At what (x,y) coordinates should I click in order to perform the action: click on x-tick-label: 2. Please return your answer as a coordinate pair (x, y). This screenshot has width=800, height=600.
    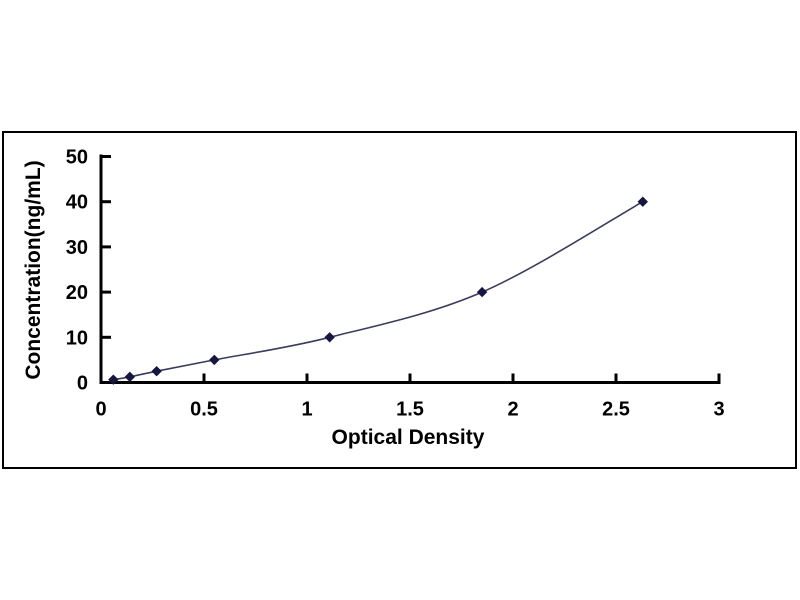
    Looking at the image, I should click on (512, 410).